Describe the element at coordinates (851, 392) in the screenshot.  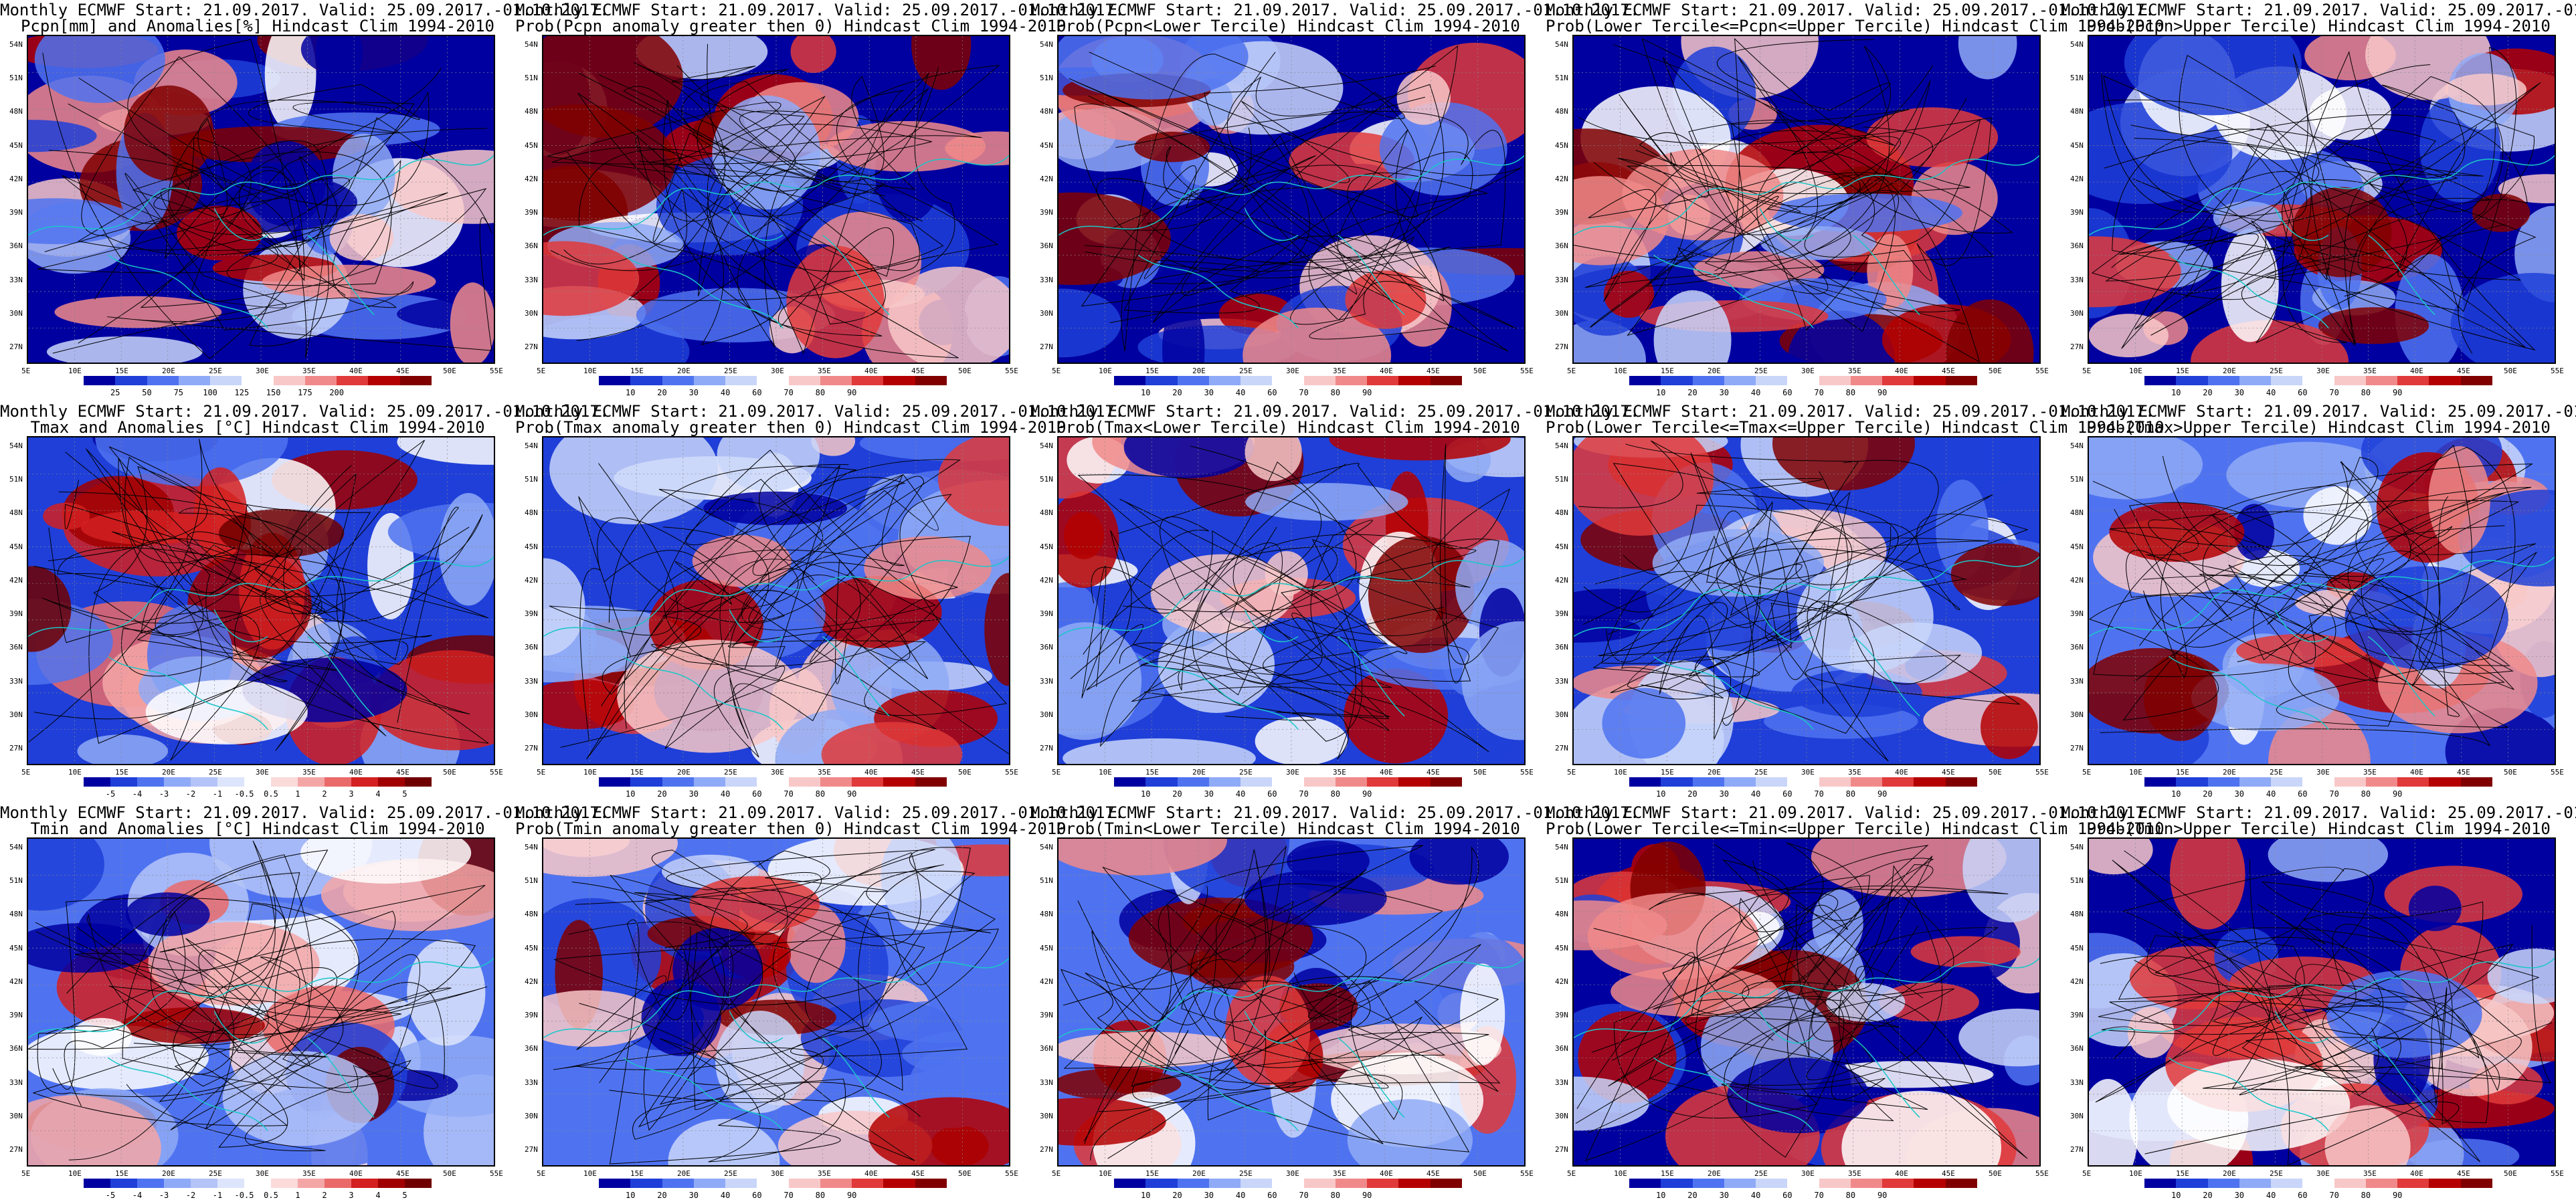
I see `colorbar-tick-label: 90` at that location.